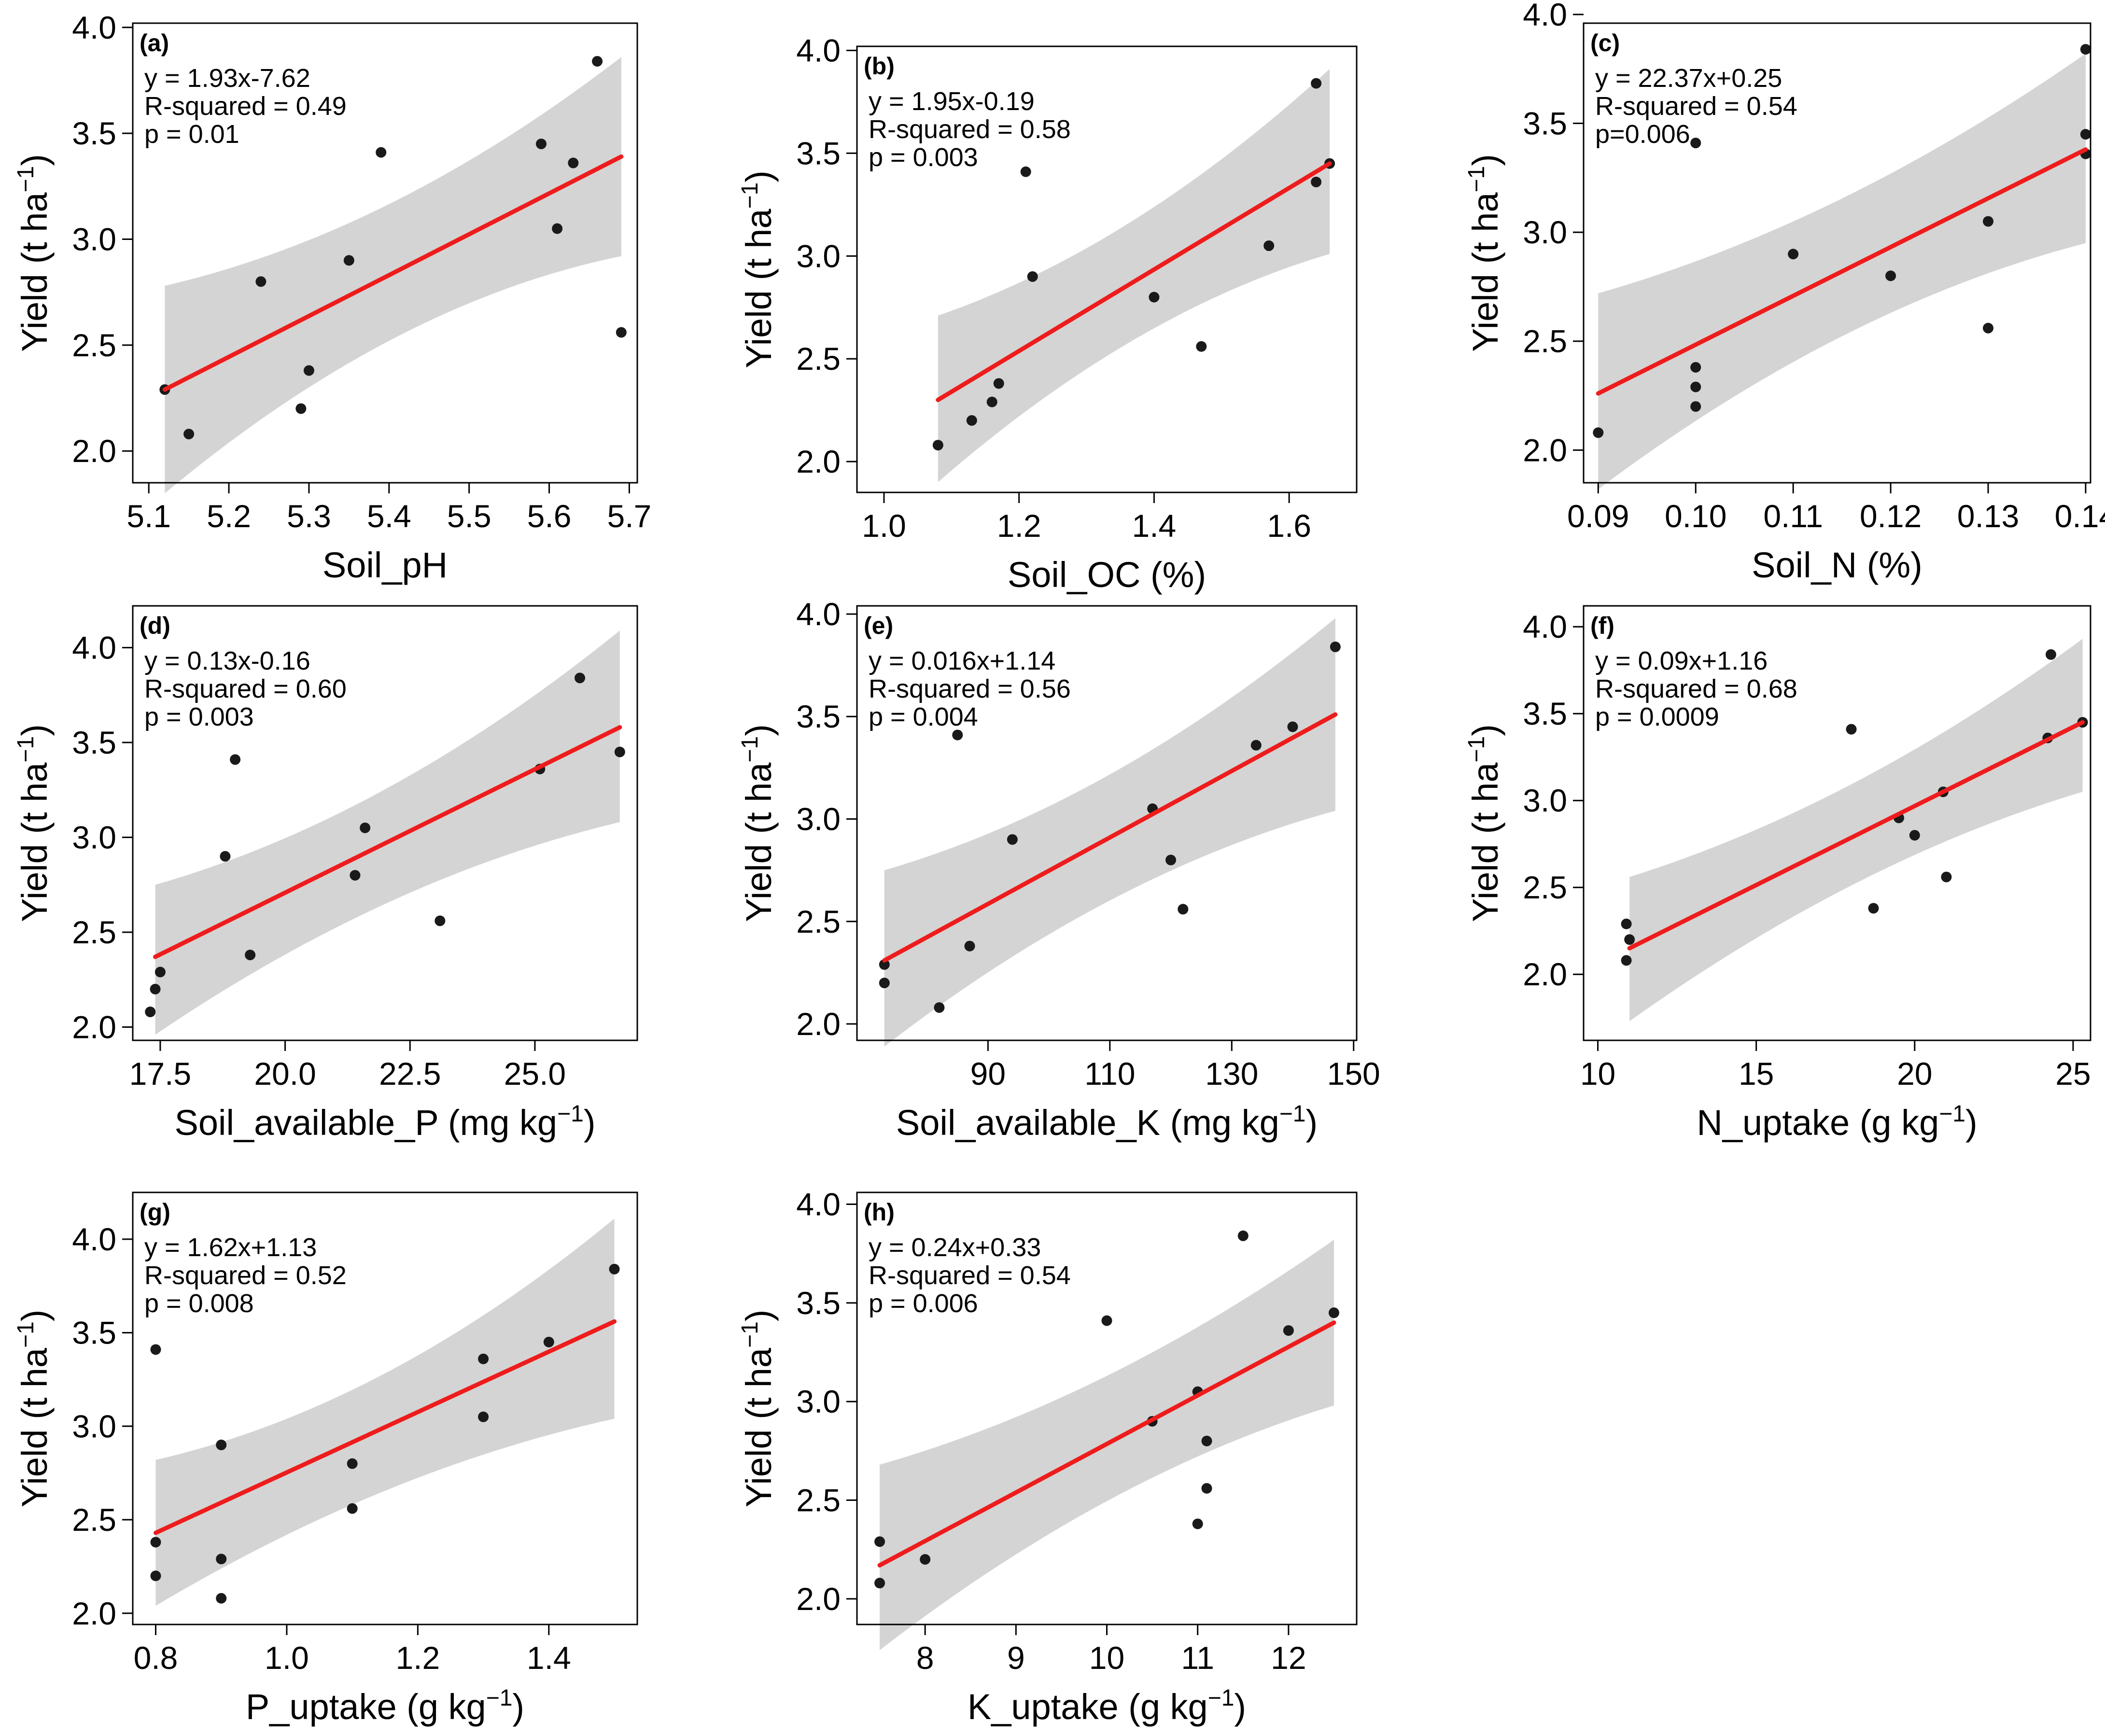  I want to click on annotation-text: p = 0.0009, so click(1657, 717).